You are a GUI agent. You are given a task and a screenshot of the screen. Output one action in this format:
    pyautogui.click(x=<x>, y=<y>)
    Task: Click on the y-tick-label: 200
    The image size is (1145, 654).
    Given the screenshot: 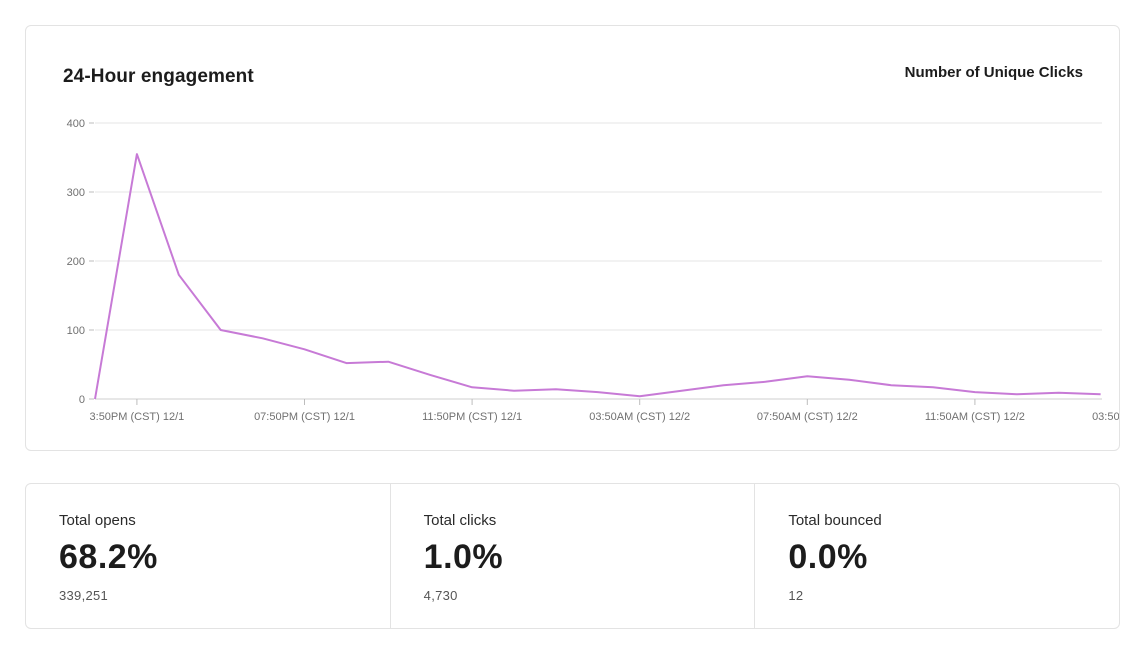 What is the action you would take?
    pyautogui.click(x=76, y=262)
    